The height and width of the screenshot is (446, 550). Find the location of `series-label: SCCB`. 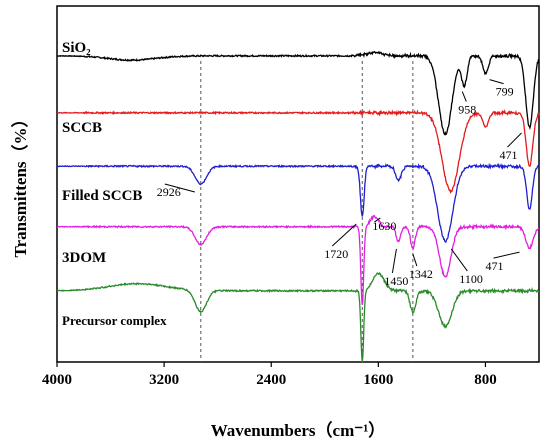

series-label: SCCB is located at coordinates (82, 128).